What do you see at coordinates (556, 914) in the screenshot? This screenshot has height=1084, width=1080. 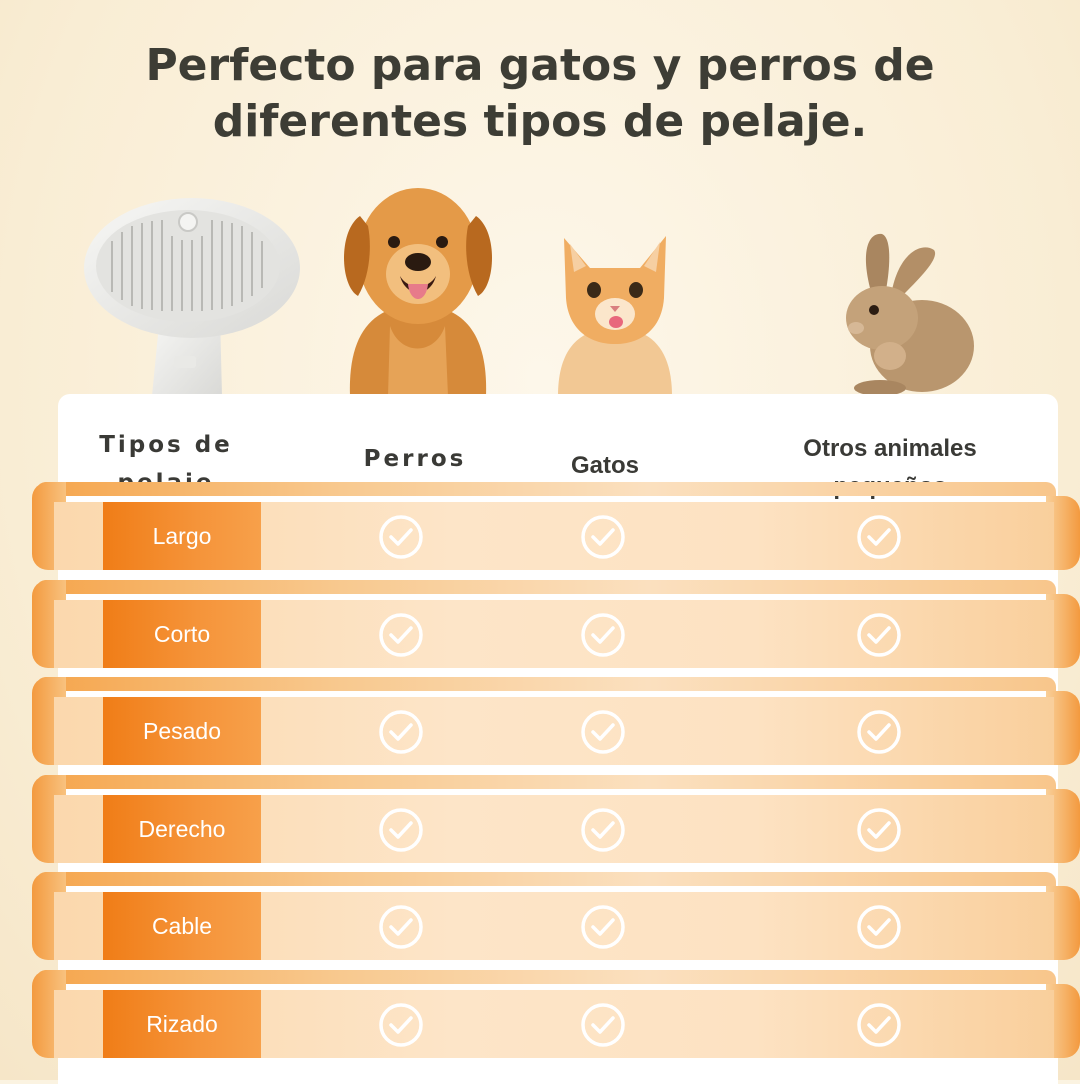 I see `table-row-cable: Cable` at bounding box center [556, 914].